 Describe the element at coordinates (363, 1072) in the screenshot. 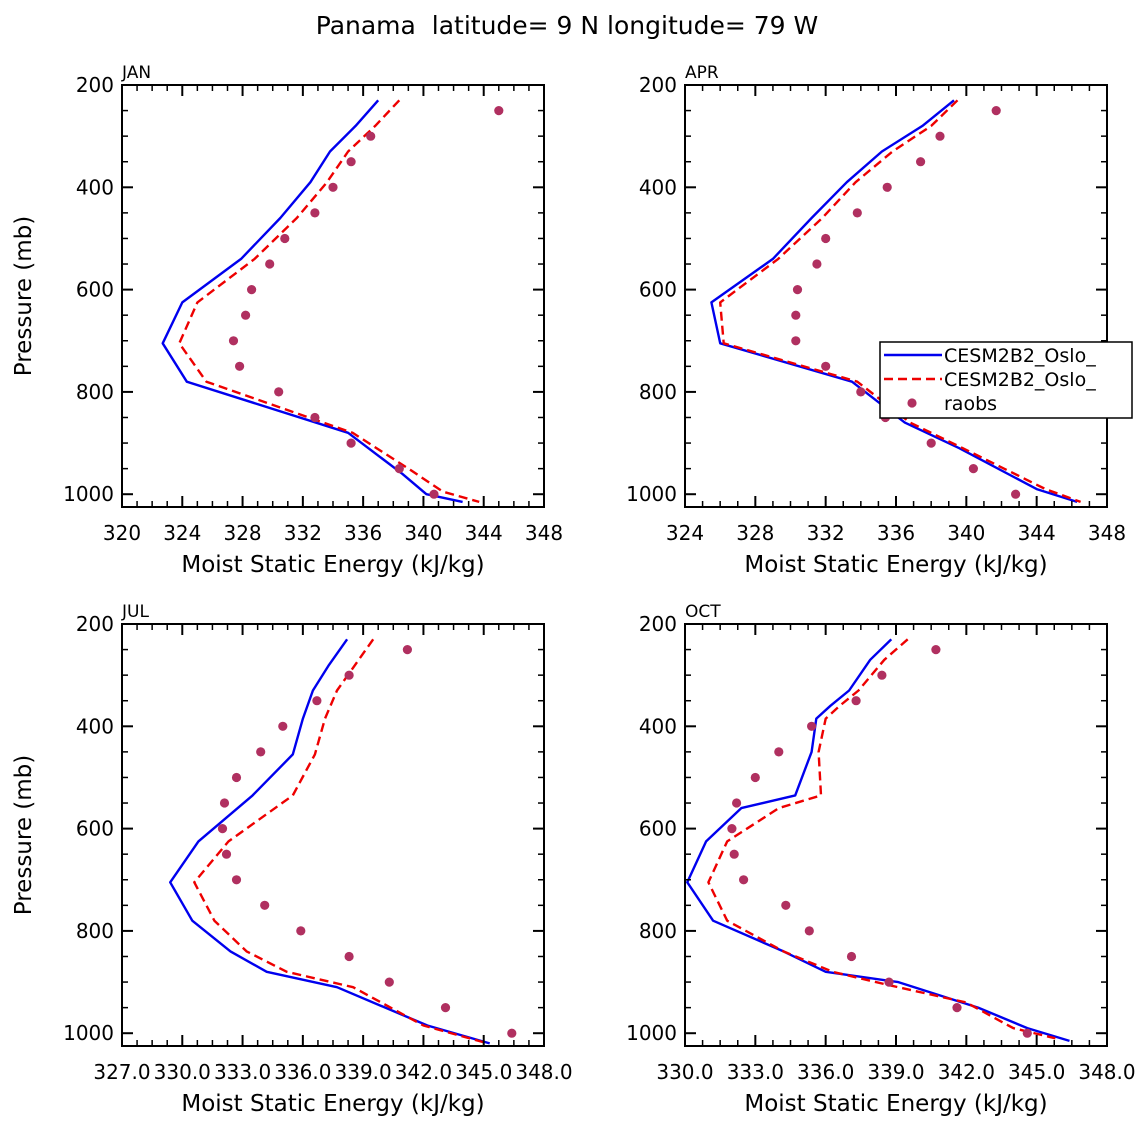

I see `x-tick-label: 339.0` at that location.